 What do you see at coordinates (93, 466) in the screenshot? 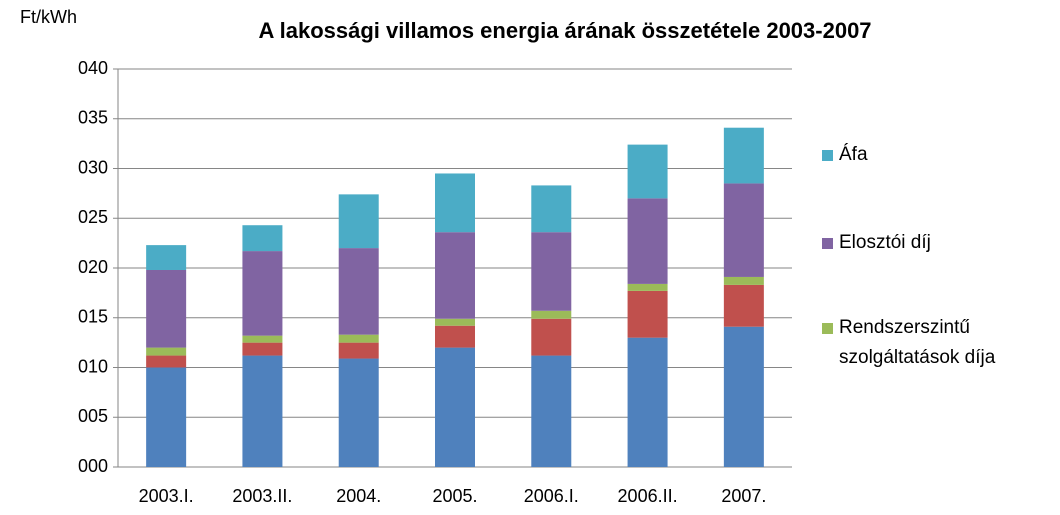
I see `y-tick-label: 000` at bounding box center [93, 466].